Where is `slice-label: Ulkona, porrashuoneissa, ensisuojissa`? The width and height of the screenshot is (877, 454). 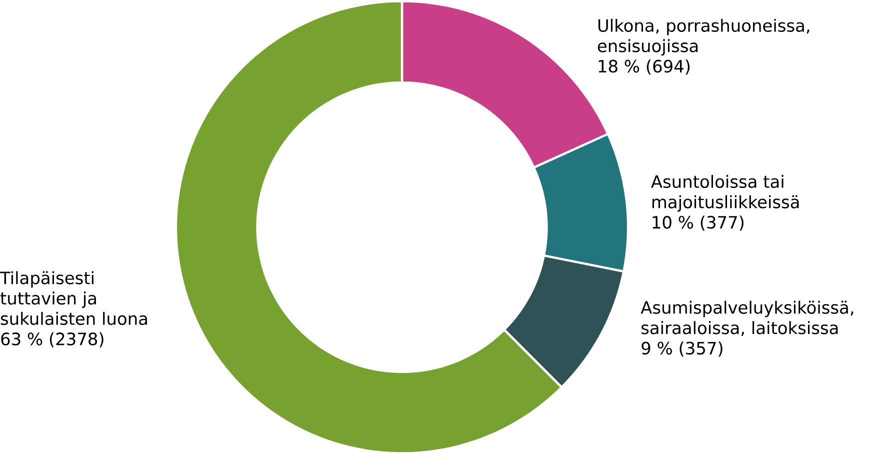
slice-label: Ulkona, porrashuoneissa, ensisuojissa is located at coordinates (704, 37).